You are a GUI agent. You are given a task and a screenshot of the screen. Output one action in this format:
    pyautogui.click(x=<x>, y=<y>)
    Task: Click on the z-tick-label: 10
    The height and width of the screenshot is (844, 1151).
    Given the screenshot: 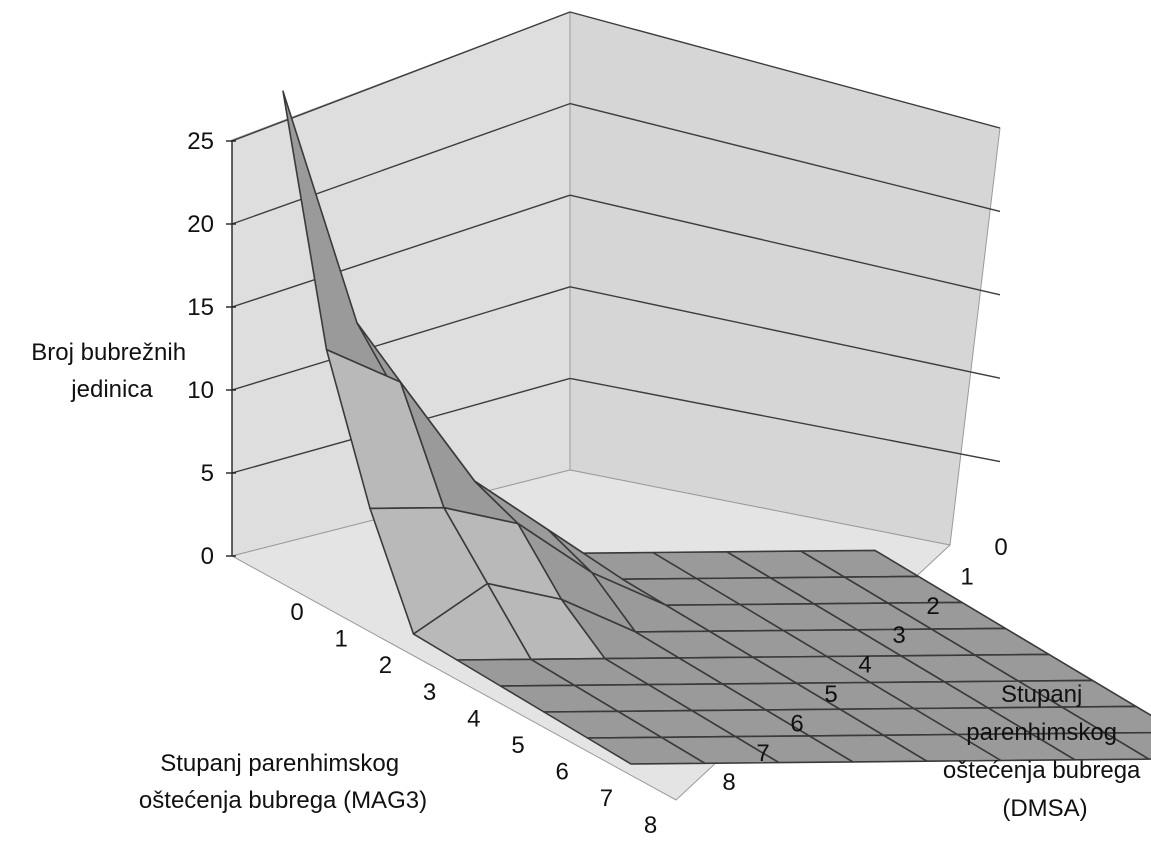 What is the action you would take?
    pyautogui.click(x=200, y=390)
    